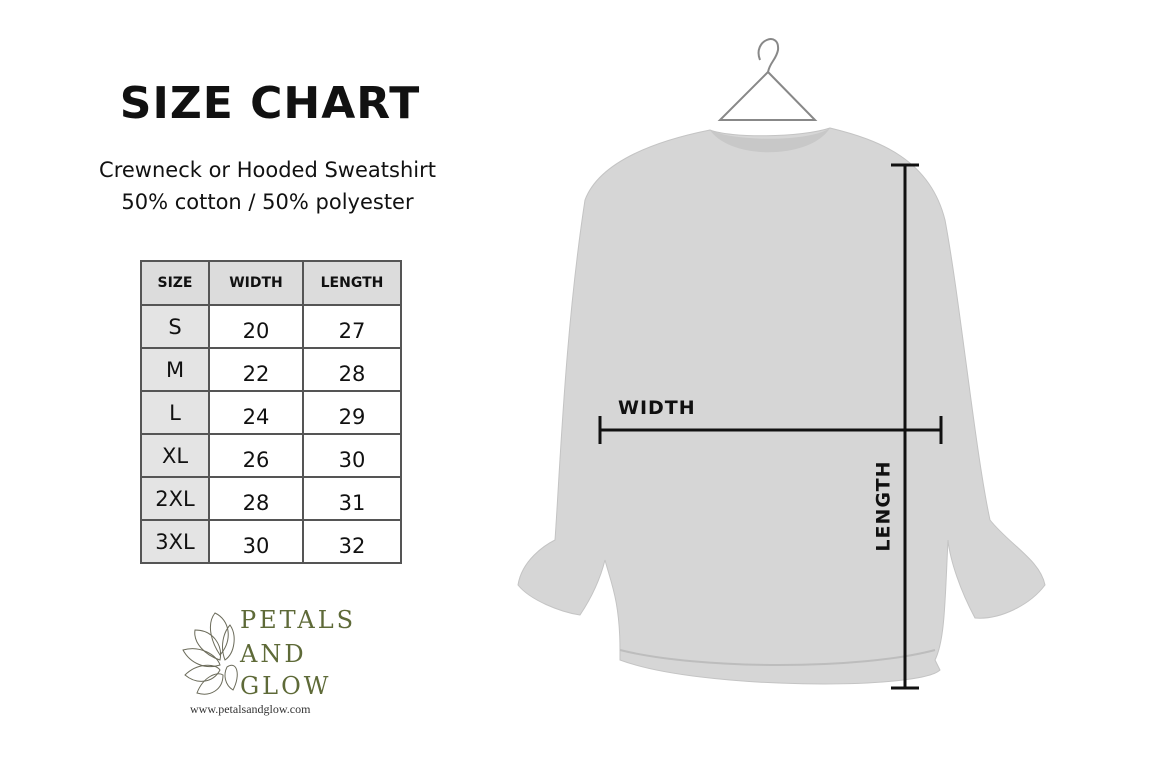  What do you see at coordinates (767, 79) in the screenshot?
I see `hanger-icon` at bounding box center [767, 79].